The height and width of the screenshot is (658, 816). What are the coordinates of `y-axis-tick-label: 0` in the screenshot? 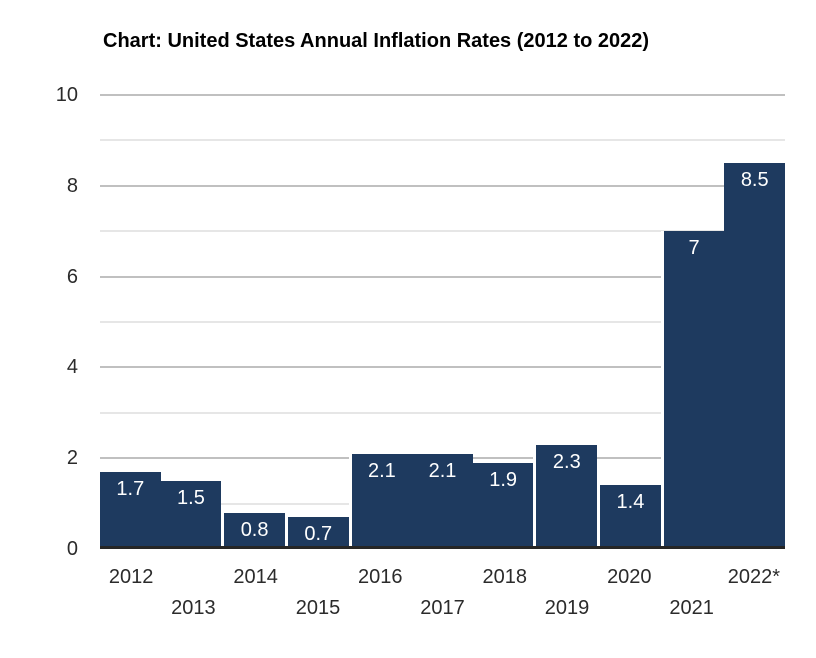 It's located at (72, 549).